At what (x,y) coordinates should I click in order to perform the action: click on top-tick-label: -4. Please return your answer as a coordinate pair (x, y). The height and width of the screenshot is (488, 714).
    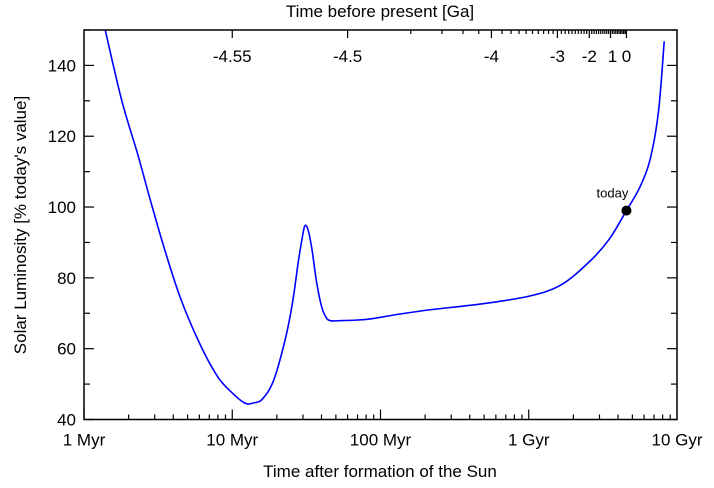
    Looking at the image, I should click on (491, 56).